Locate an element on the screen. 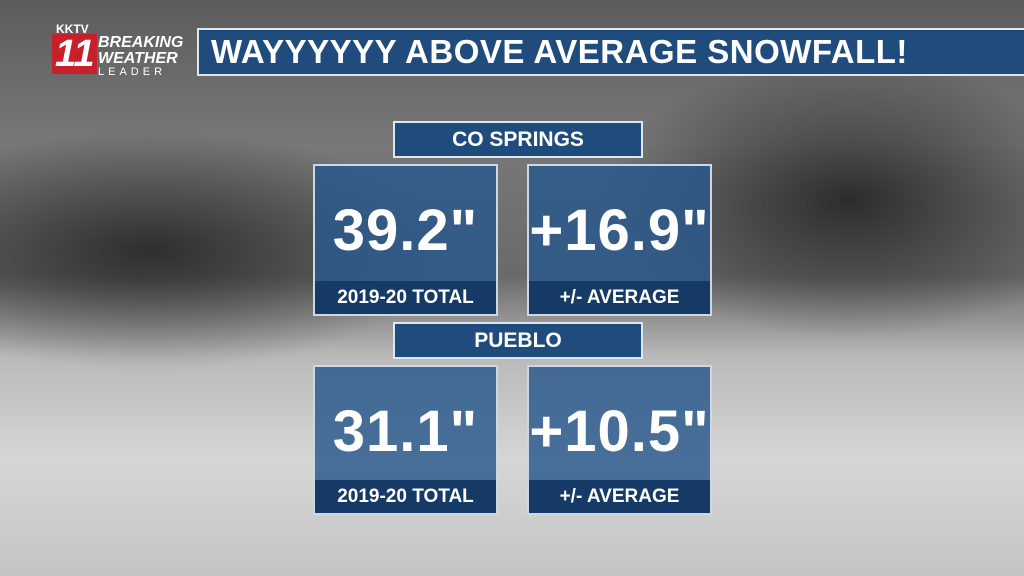  stat-panel: 31.1" 2019-20 TOTAL is located at coordinates (405, 440).